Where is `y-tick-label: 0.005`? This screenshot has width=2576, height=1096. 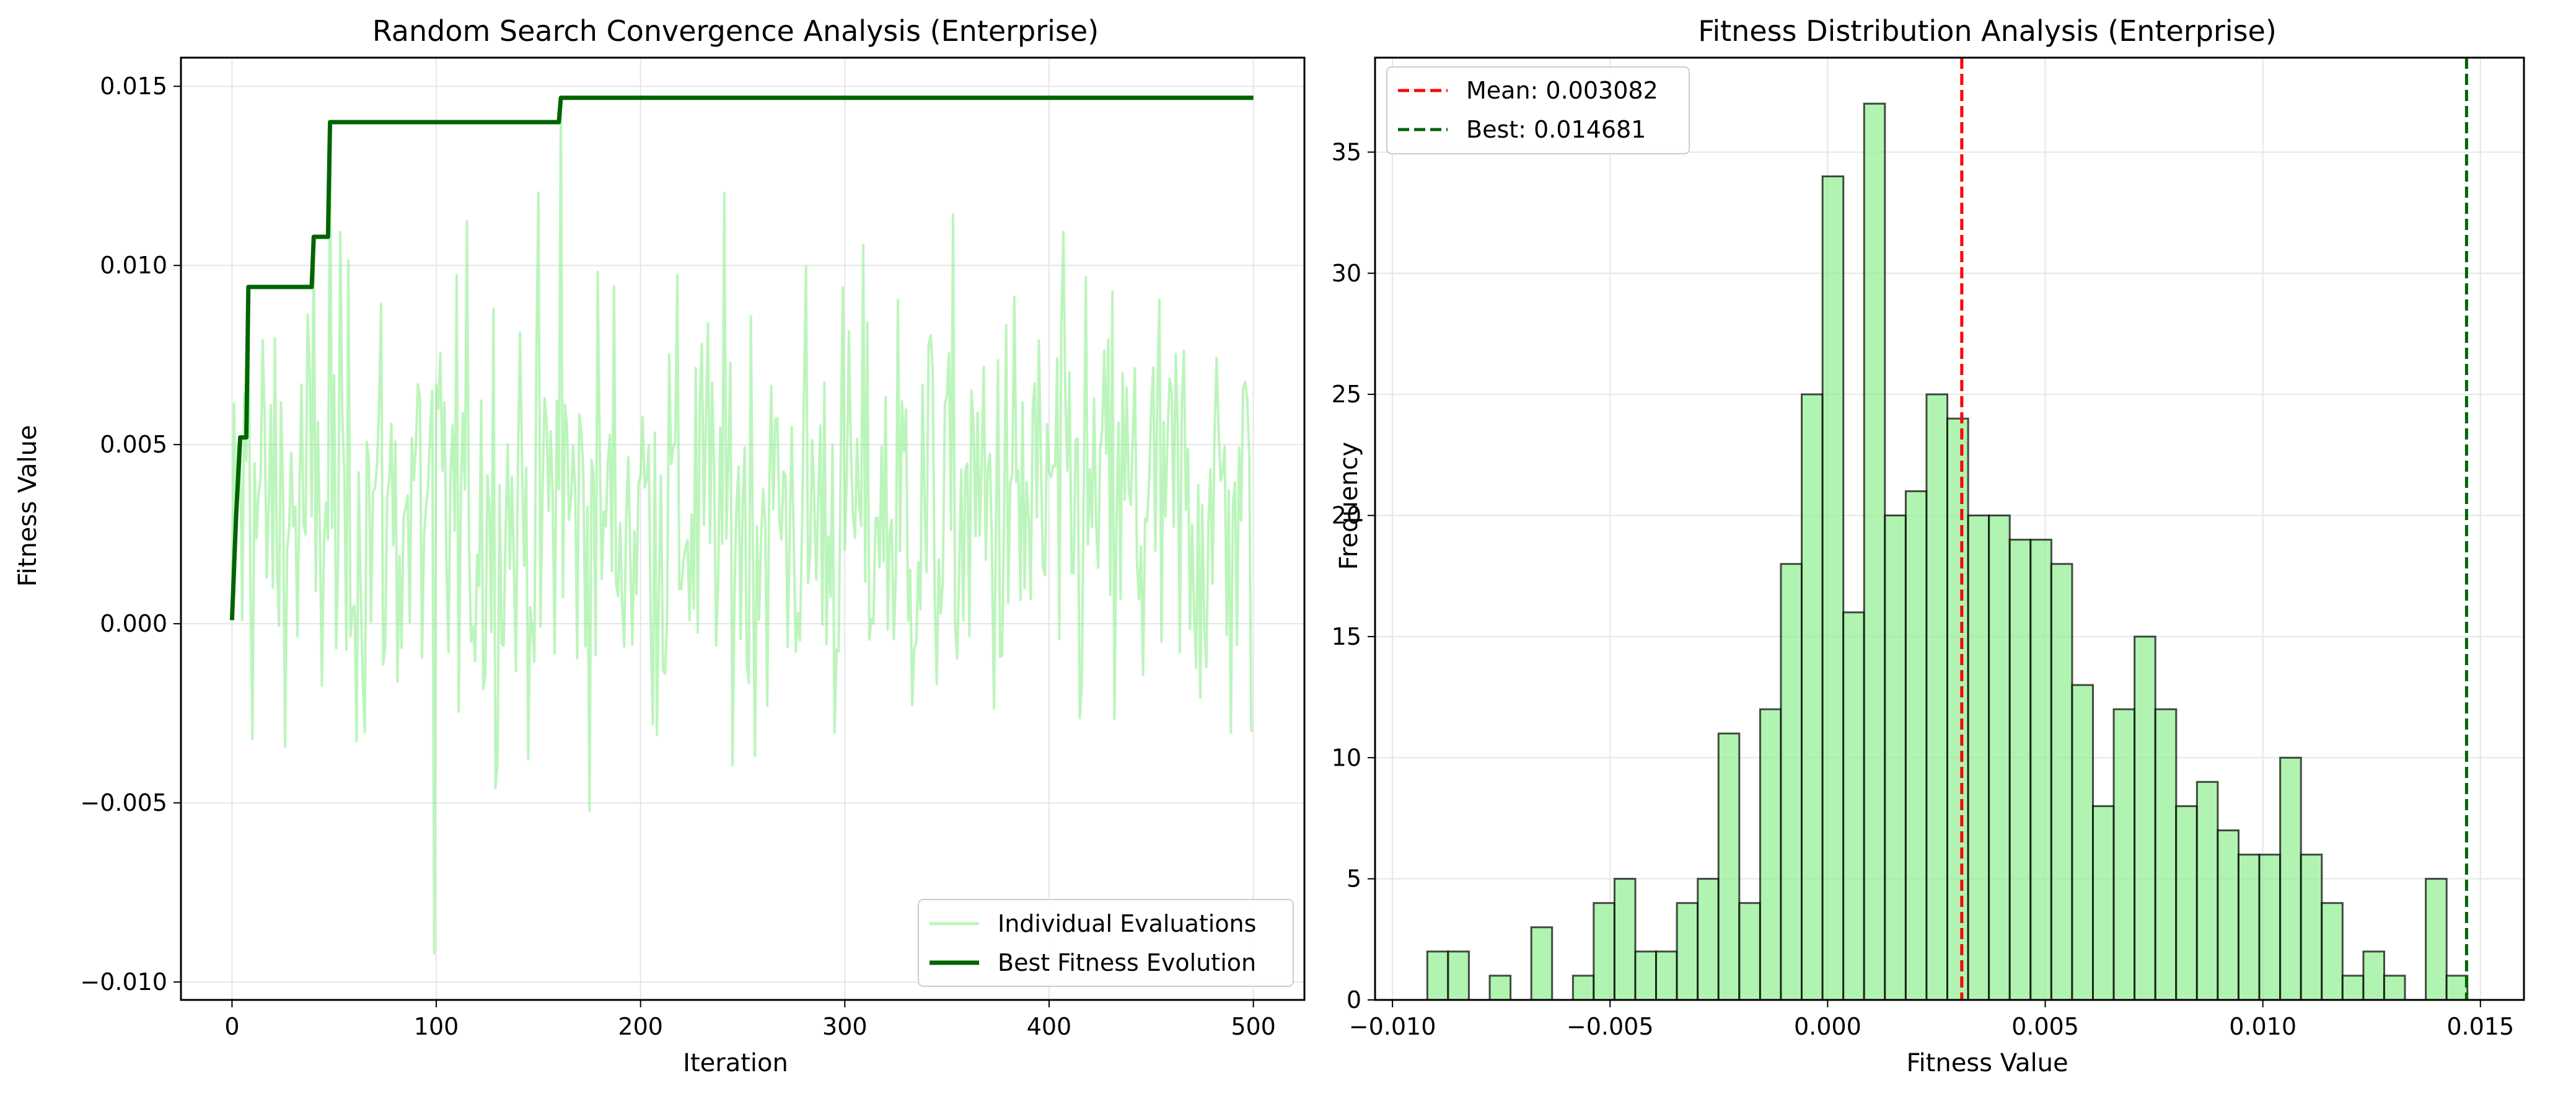 y-tick-label: 0.005 is located at coordinates (133, 444).